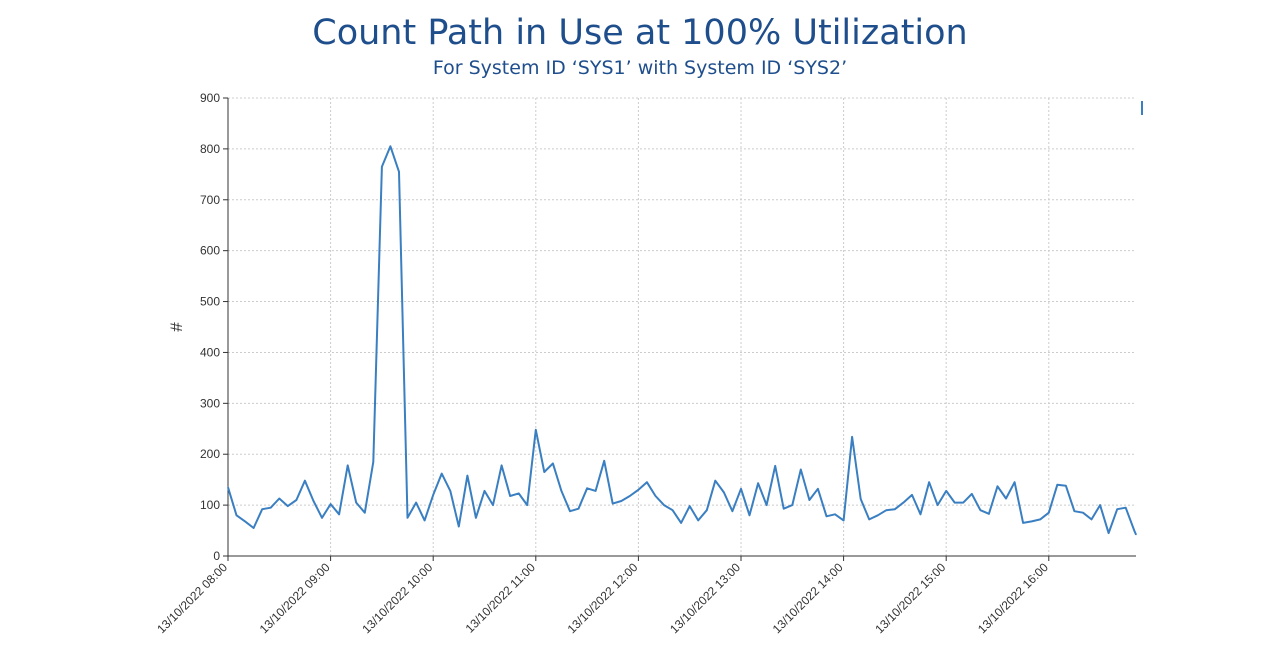 This screenshot has height=657, width=1280. I want to click on legend-marker, so click(1142, 108).